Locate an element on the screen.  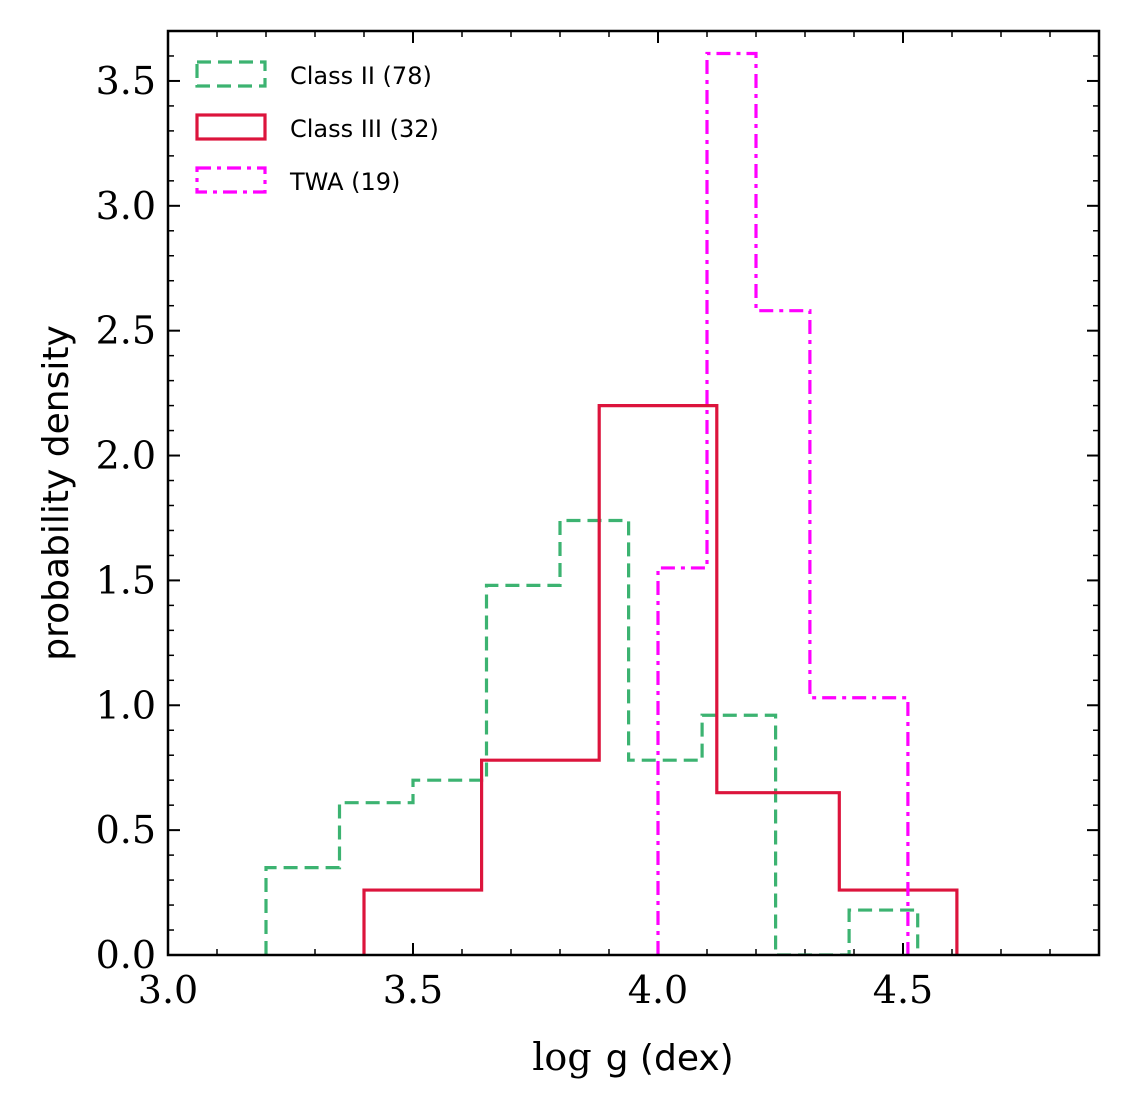
legend-label-twa: TWA (19) is located at coordinates (344, 182).